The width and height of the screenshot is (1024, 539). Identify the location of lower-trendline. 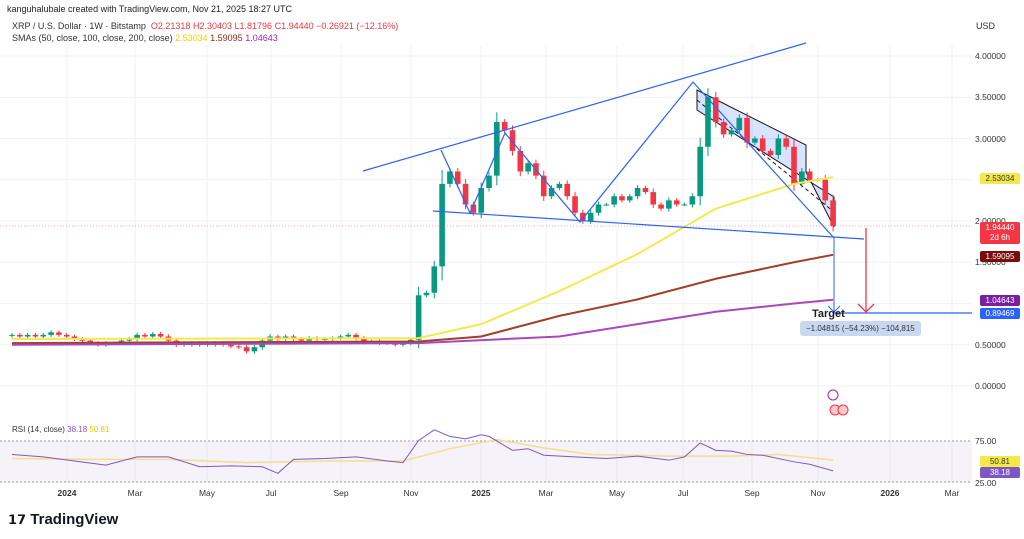
(648, 225).